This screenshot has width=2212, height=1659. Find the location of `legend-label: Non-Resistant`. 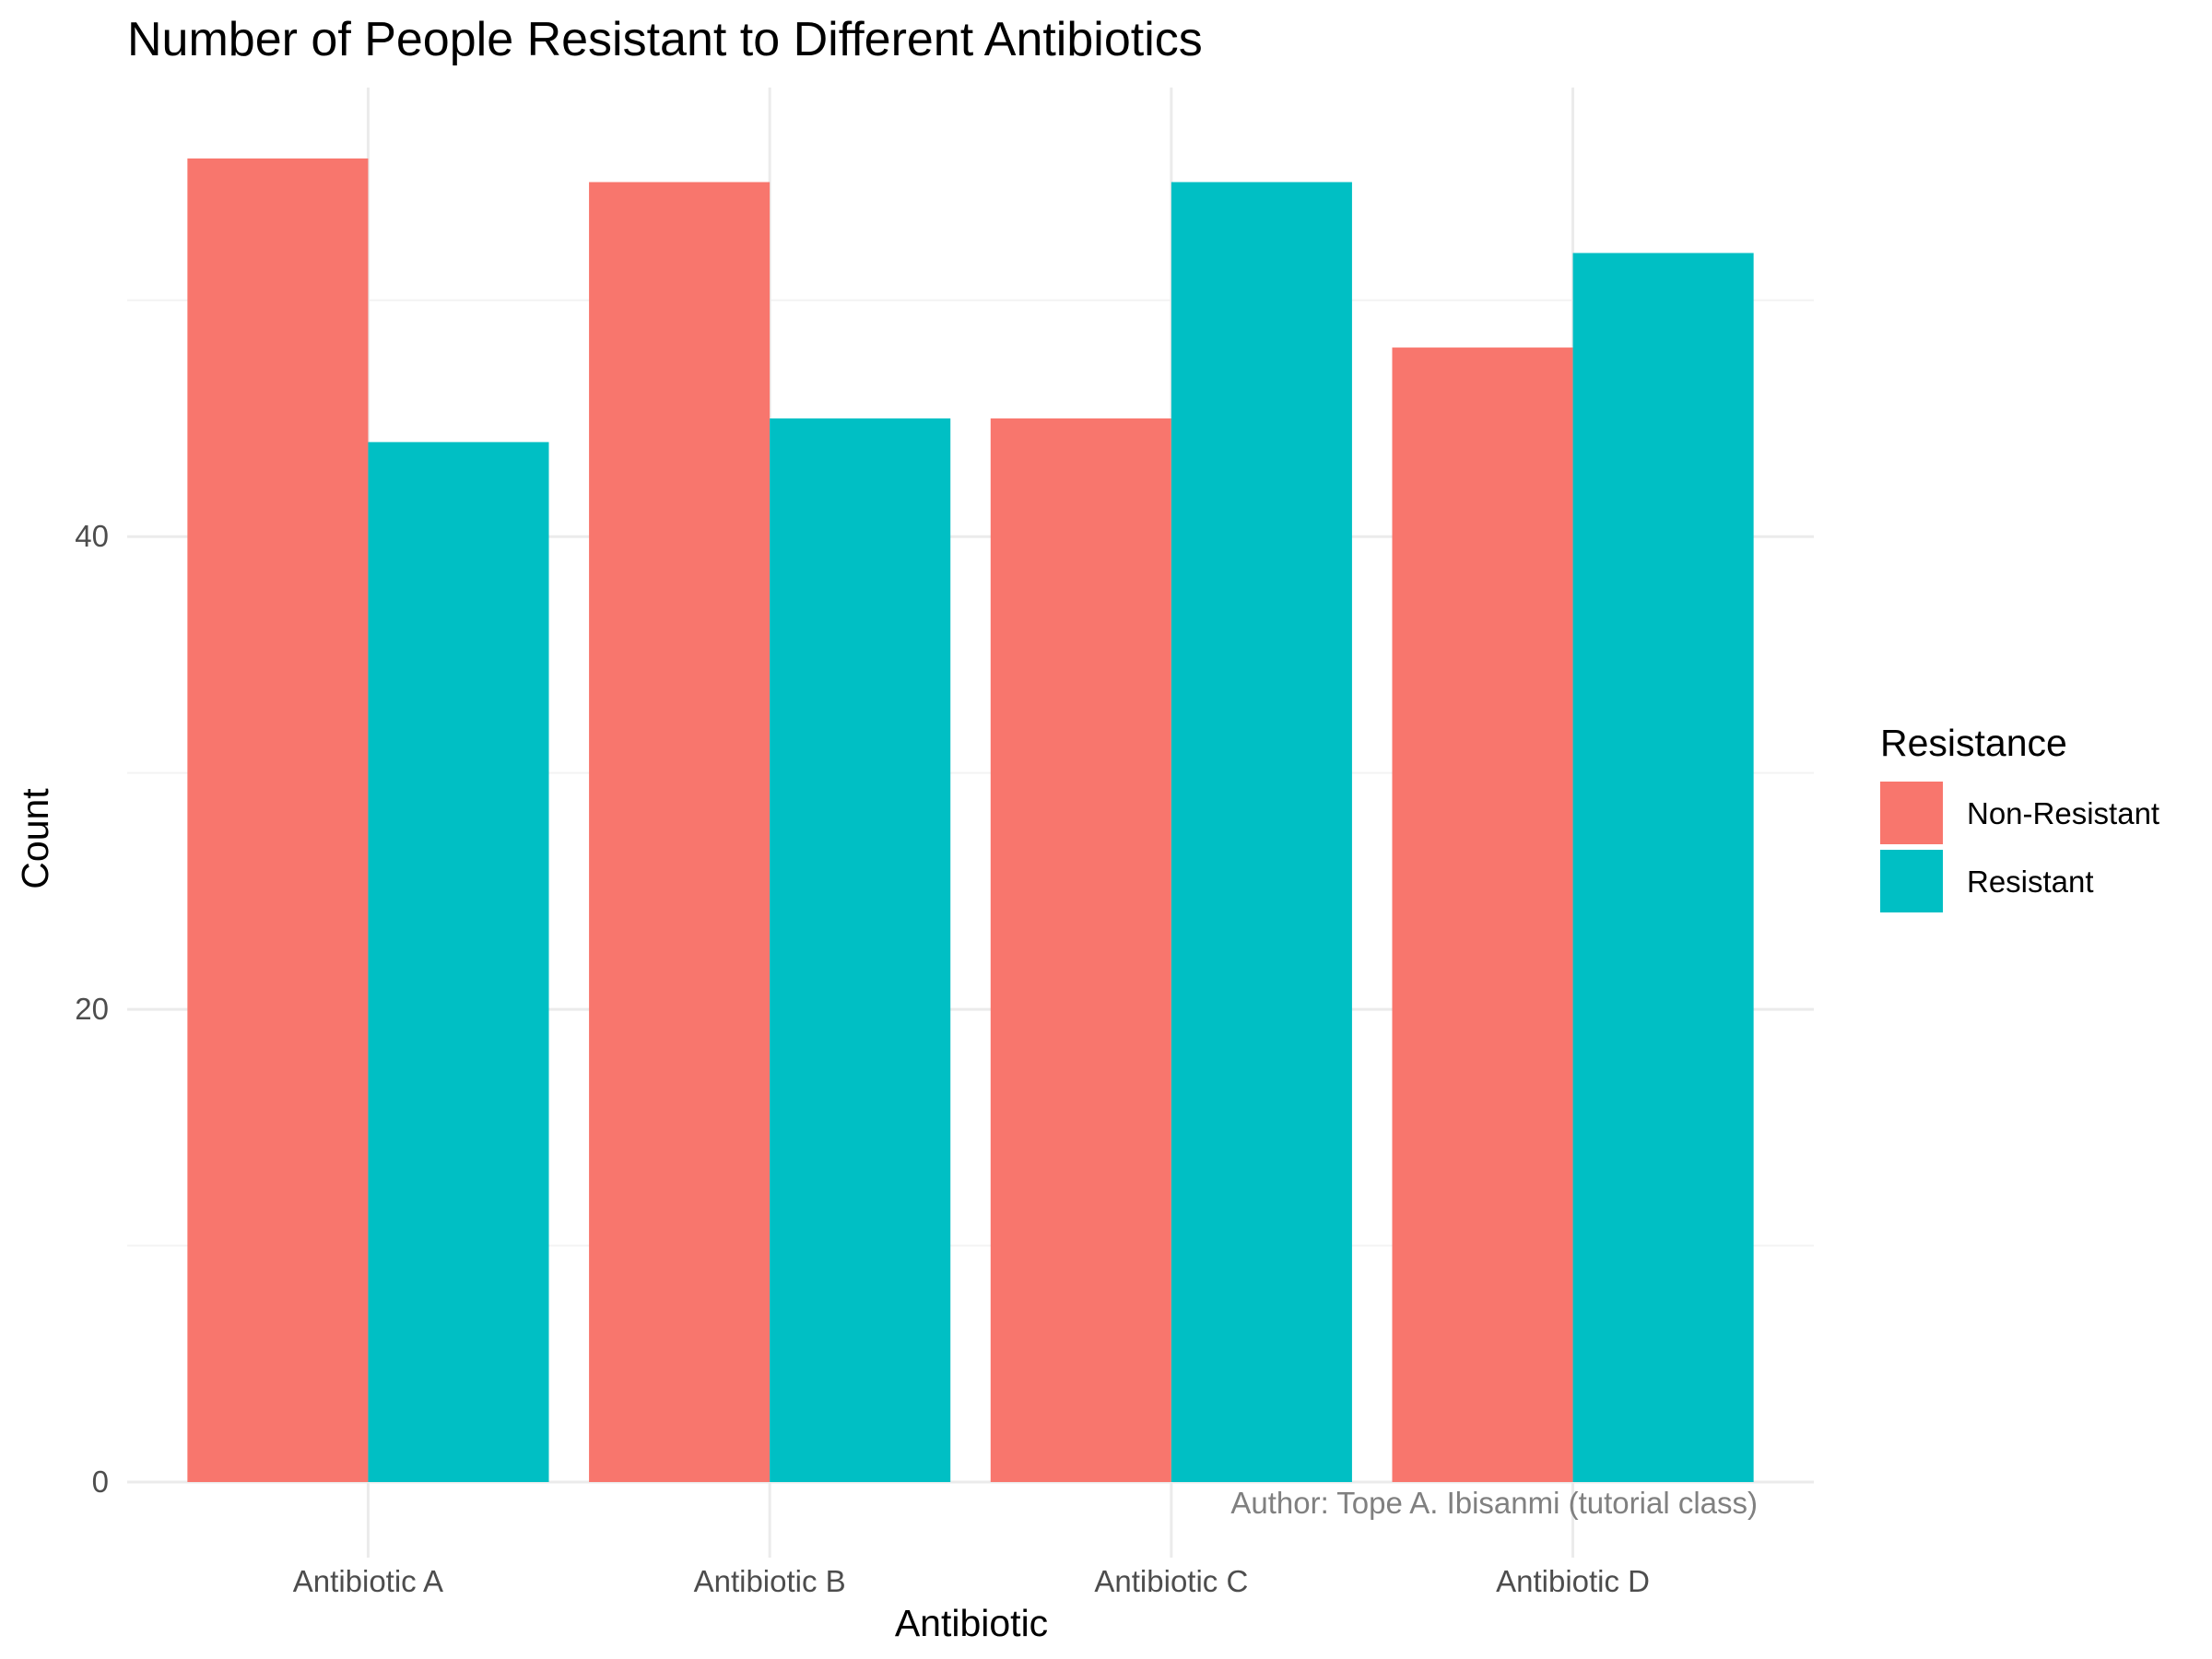

legend-label: Non-Resistant is located at coordinates (2063, 813).